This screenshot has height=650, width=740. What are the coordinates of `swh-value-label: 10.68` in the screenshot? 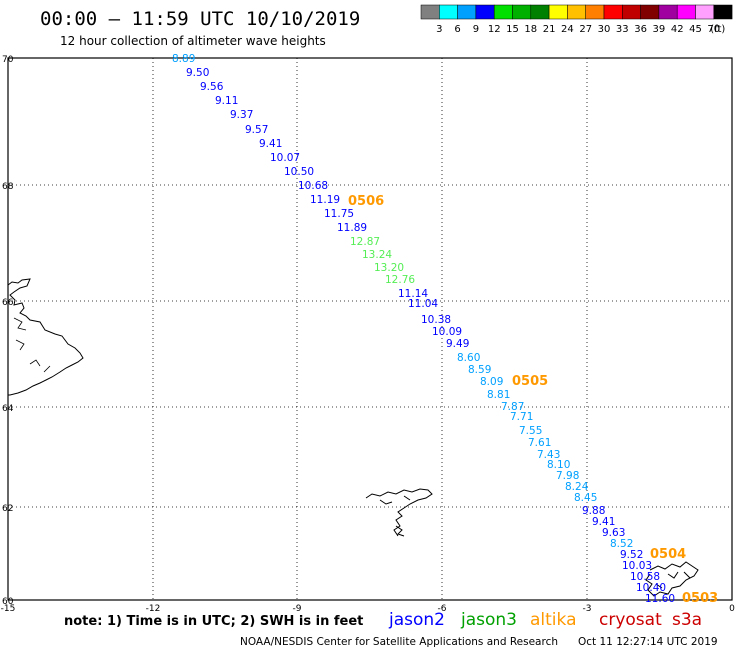 It's located at (313, 186).